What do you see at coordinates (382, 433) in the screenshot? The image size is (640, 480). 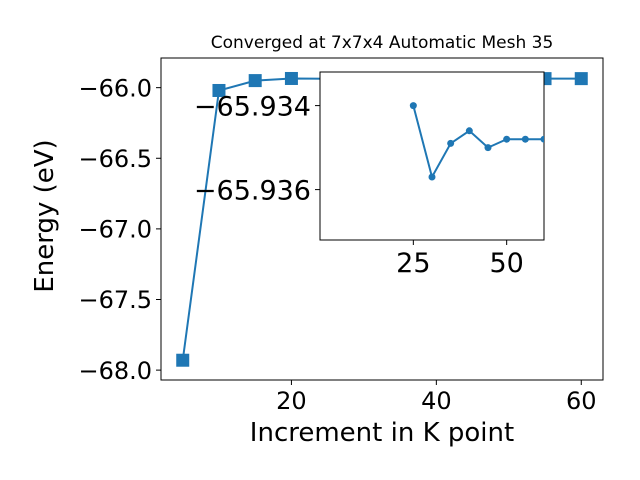 I see `x-axis-label: Increment in K point` at bounding box center [382, 433].